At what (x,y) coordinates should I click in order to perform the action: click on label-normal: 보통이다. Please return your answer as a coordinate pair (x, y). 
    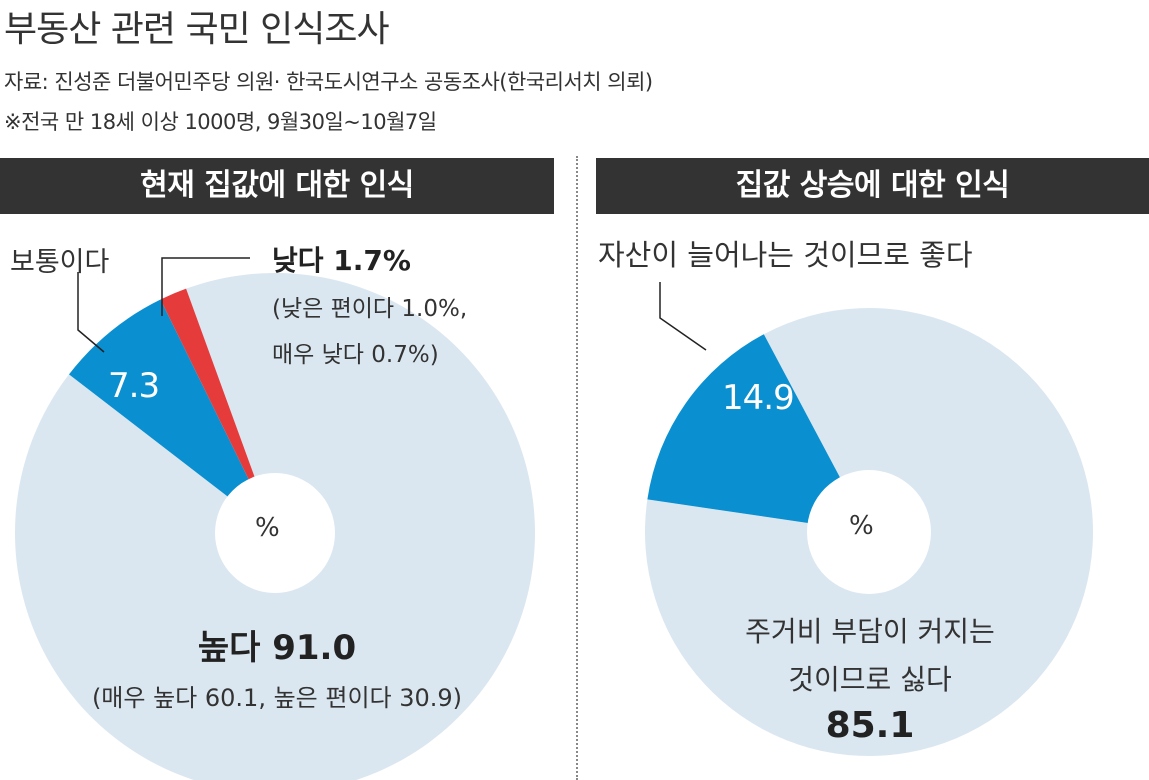
    Looking at the image, I should click on (60, 262).